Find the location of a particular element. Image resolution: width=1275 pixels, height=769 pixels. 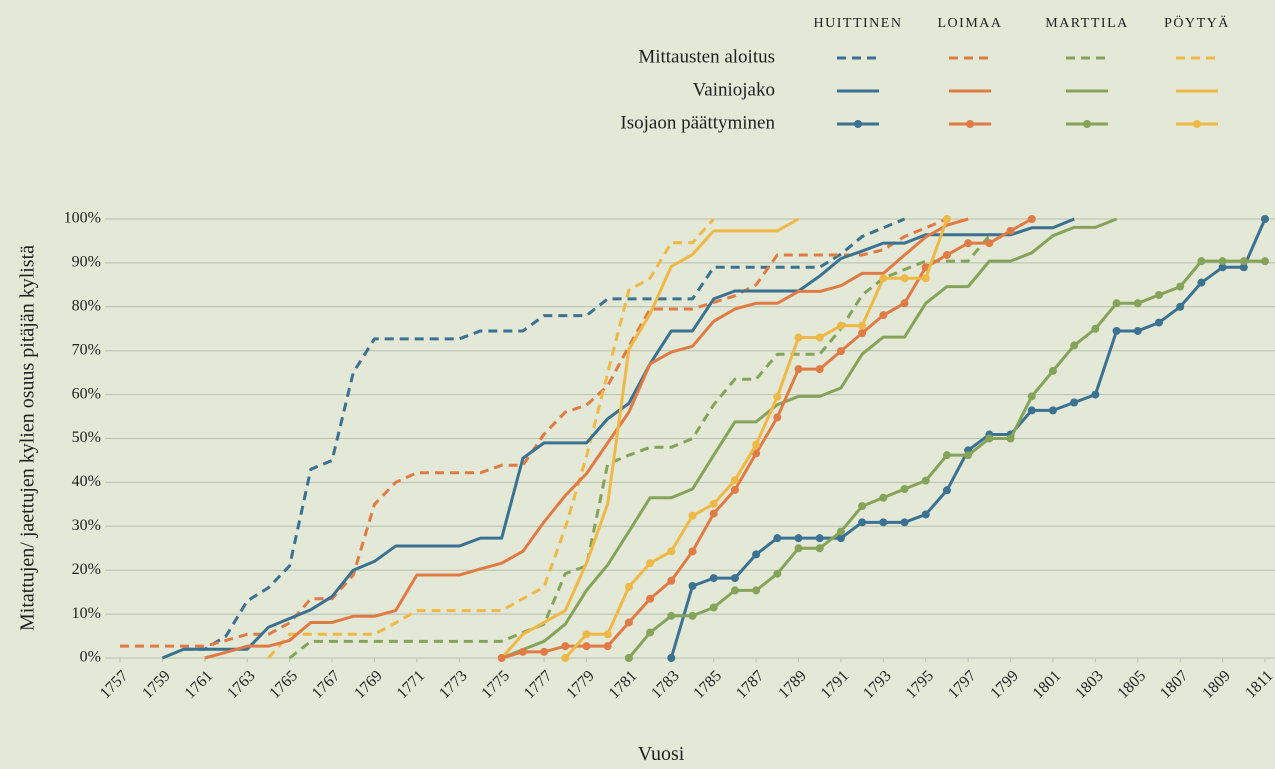

x-tick-label: 1761 is located at coordinates (199, 684).